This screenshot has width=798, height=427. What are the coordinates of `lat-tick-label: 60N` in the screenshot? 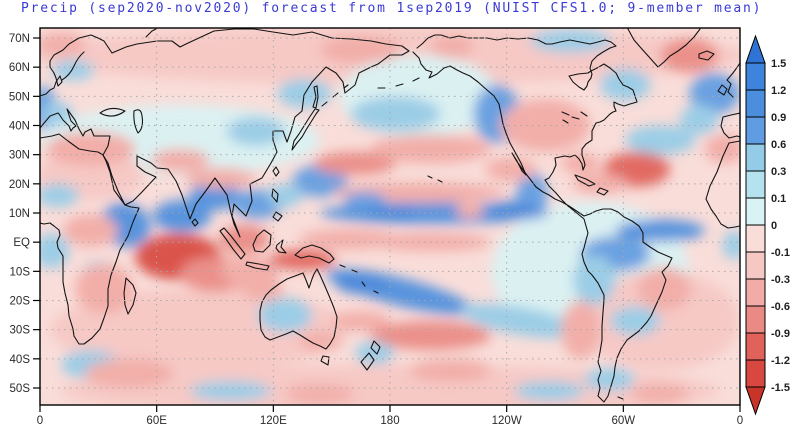 It's located at (19, 68).